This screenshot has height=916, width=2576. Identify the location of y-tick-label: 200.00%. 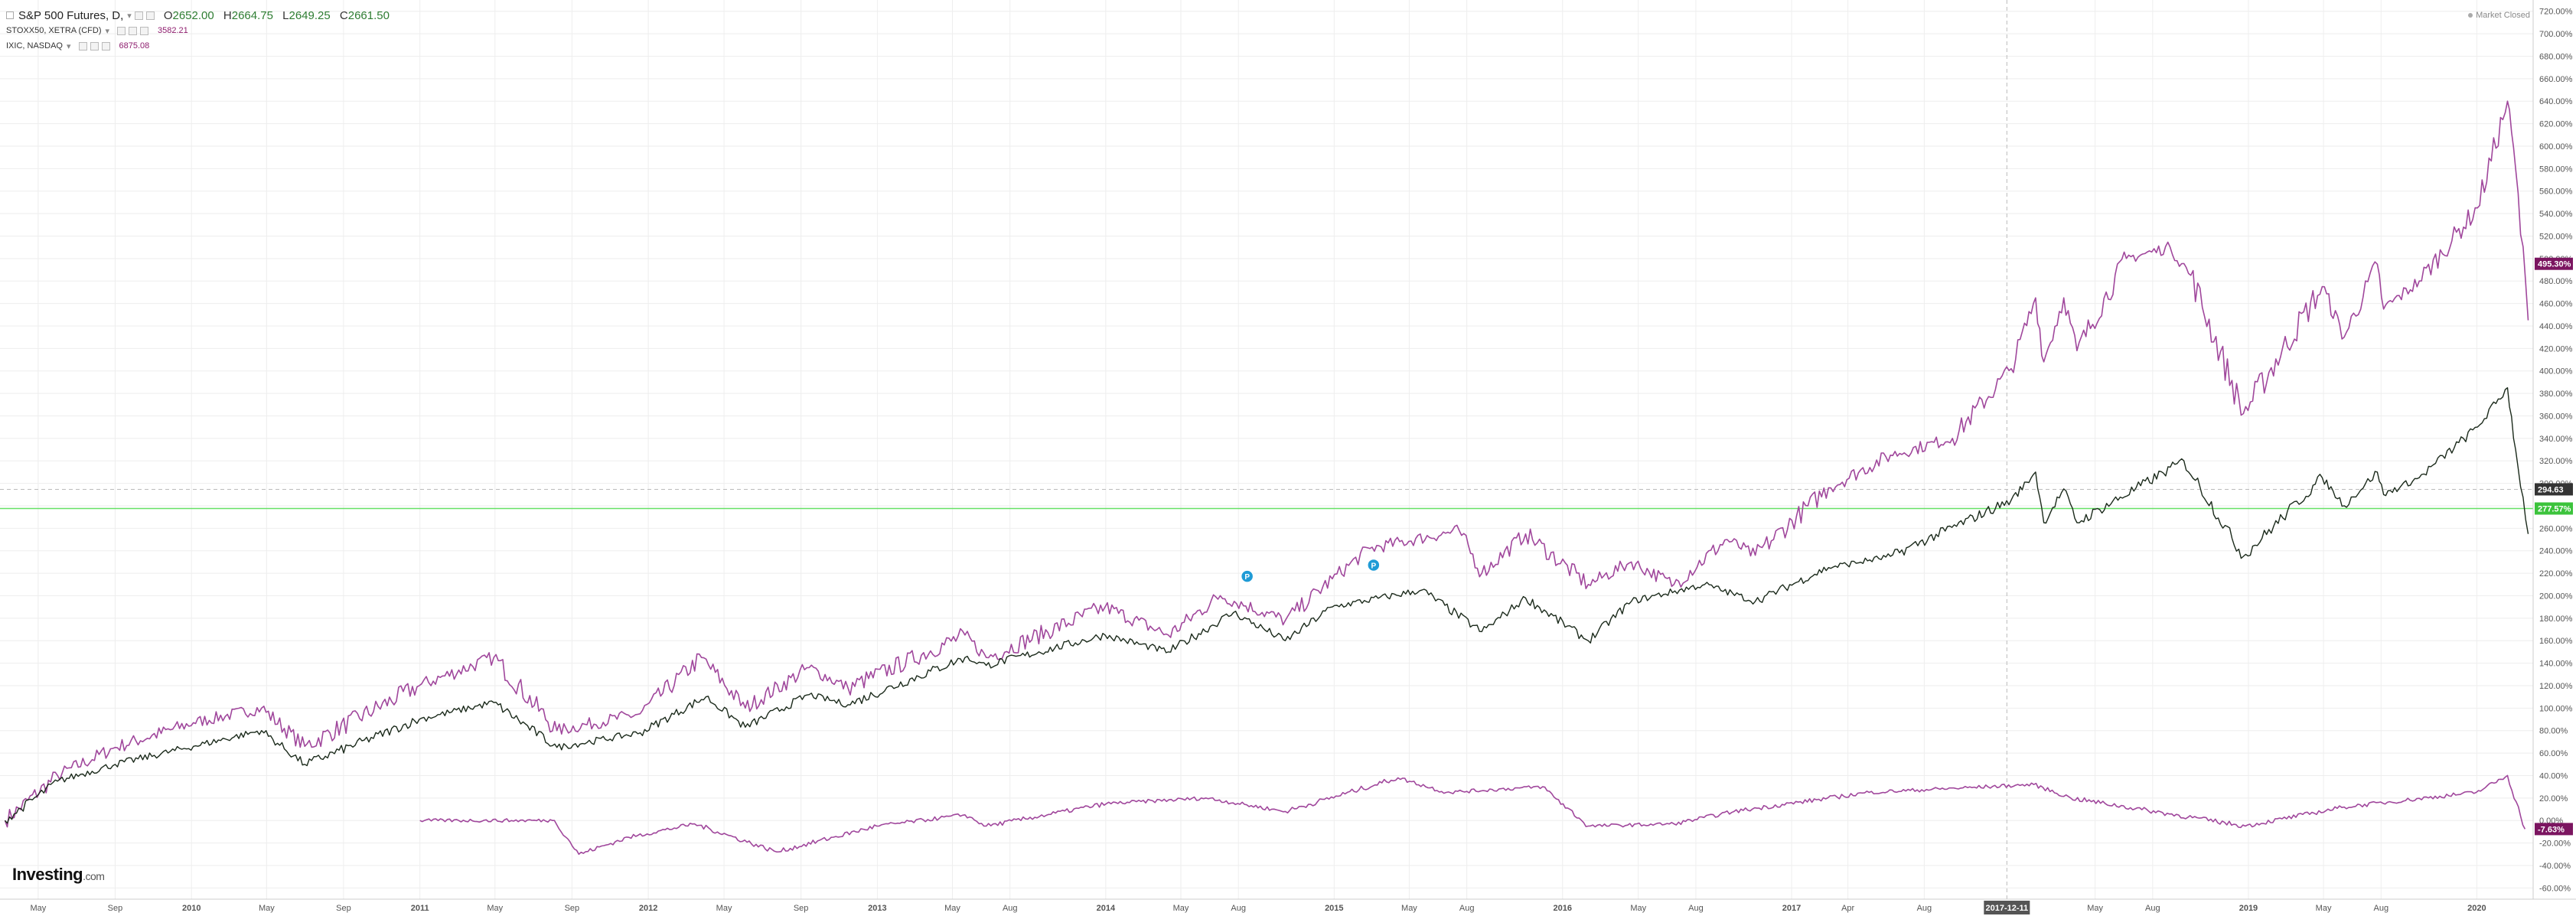
(2556, 596).